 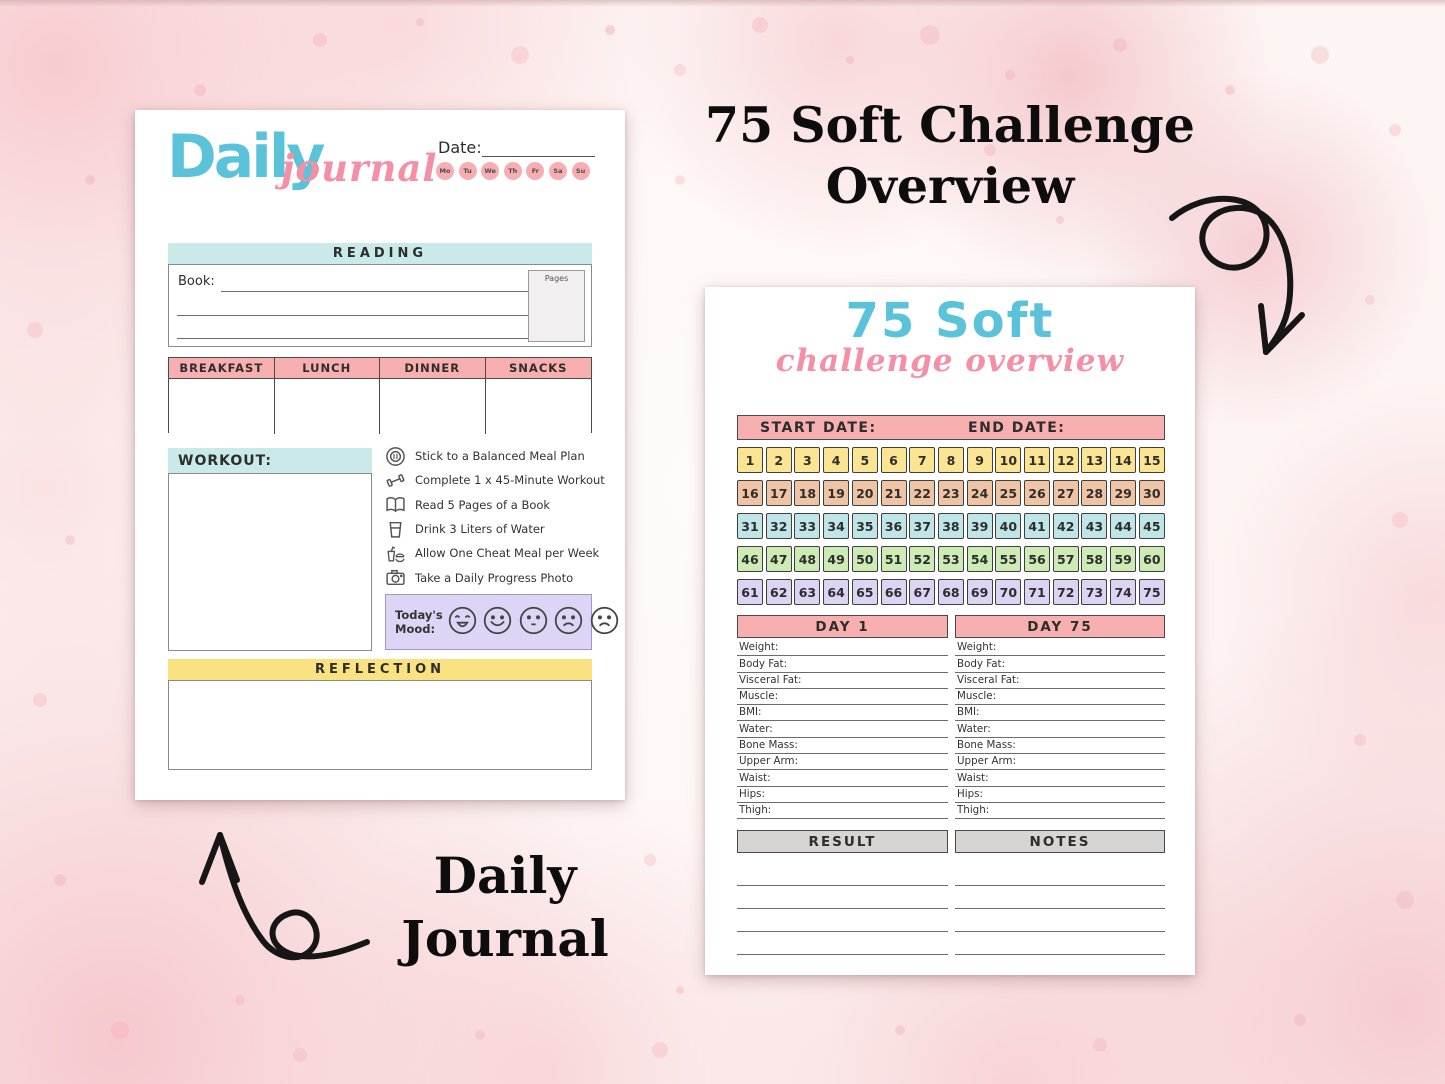 What do you see at coordinates (1123, 559) in the screenshot?
I see `day-number-cell: 59` at bounding box center [1123, 559].